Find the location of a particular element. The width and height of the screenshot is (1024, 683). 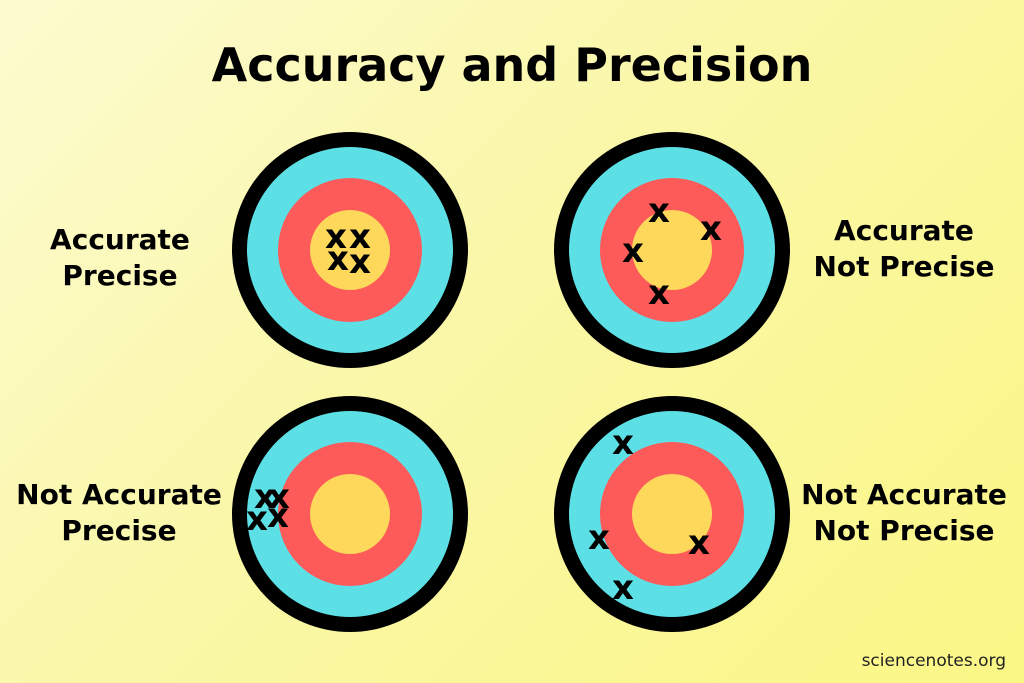

label-accurate-not-precise: Accurate Not Precise is located at coordinates (904, 249).